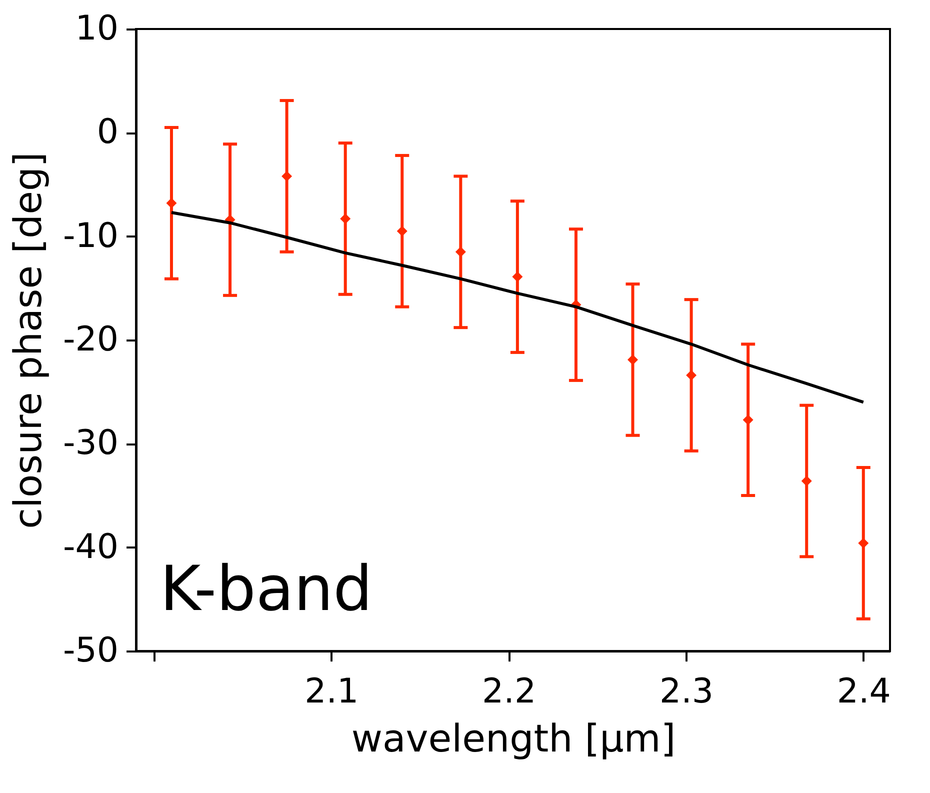  Describe the element at coordinates (331, 692) in the screenshot. I see `x-tick-label: 2.1` at that location.